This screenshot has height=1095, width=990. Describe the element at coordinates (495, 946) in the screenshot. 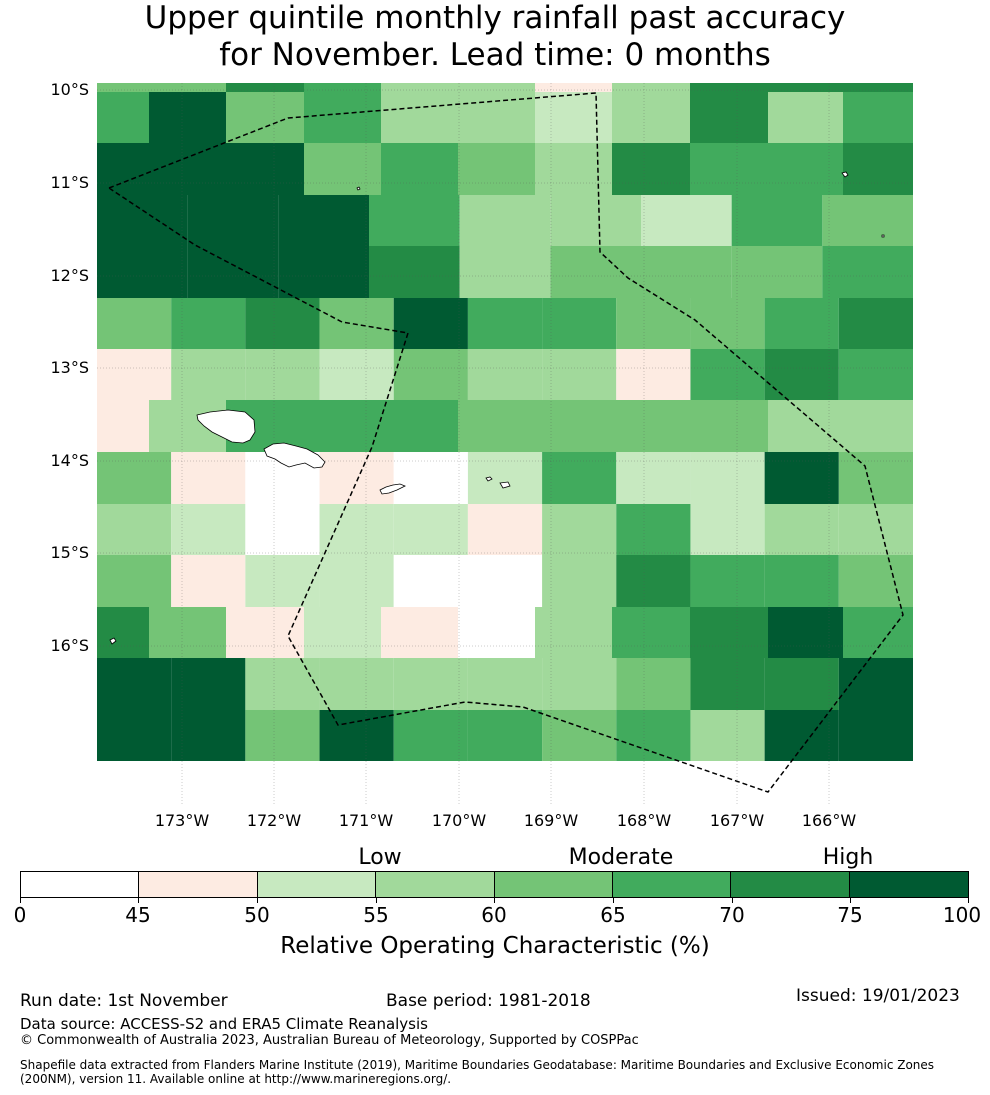

I see `colorbar-title: Relative Operating Characteristic (%)` at that location.